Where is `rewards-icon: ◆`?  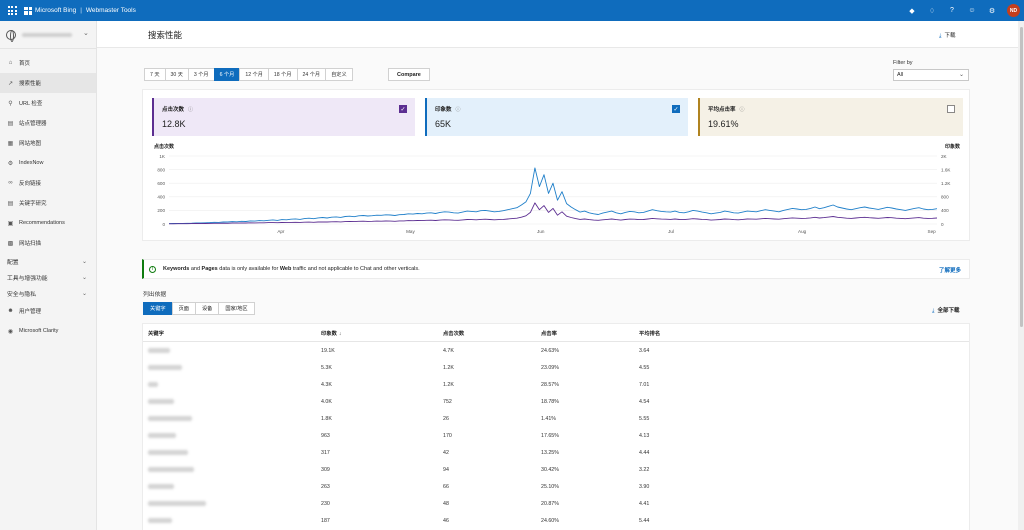
rewards-icon: ◆ is located at coordinates (912, 11).